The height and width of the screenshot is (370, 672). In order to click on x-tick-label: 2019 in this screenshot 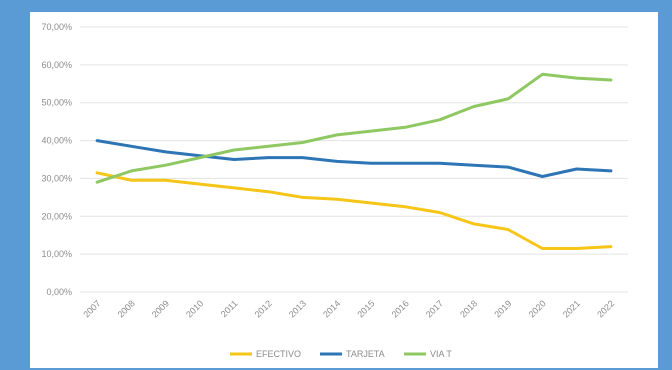, I will do `click(502, 308)`.